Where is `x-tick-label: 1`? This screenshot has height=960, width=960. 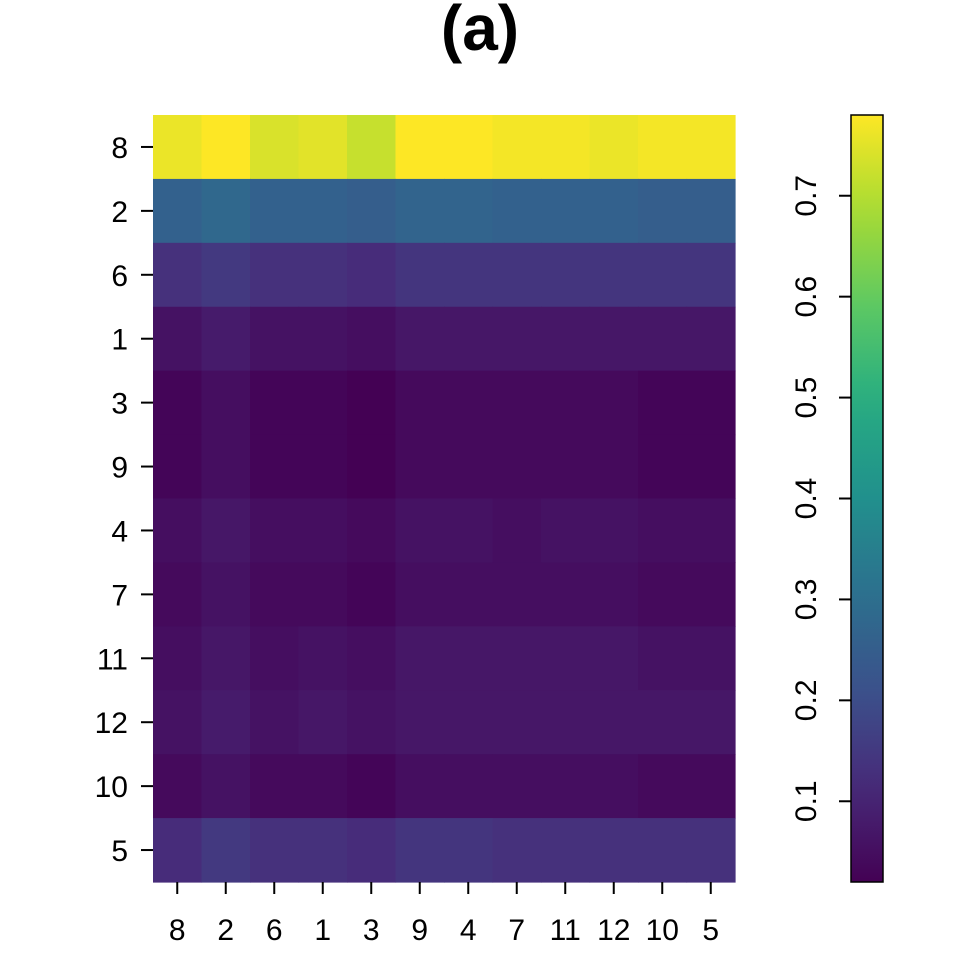
x-tick-label: 1 is located at coordinates (322, 930).